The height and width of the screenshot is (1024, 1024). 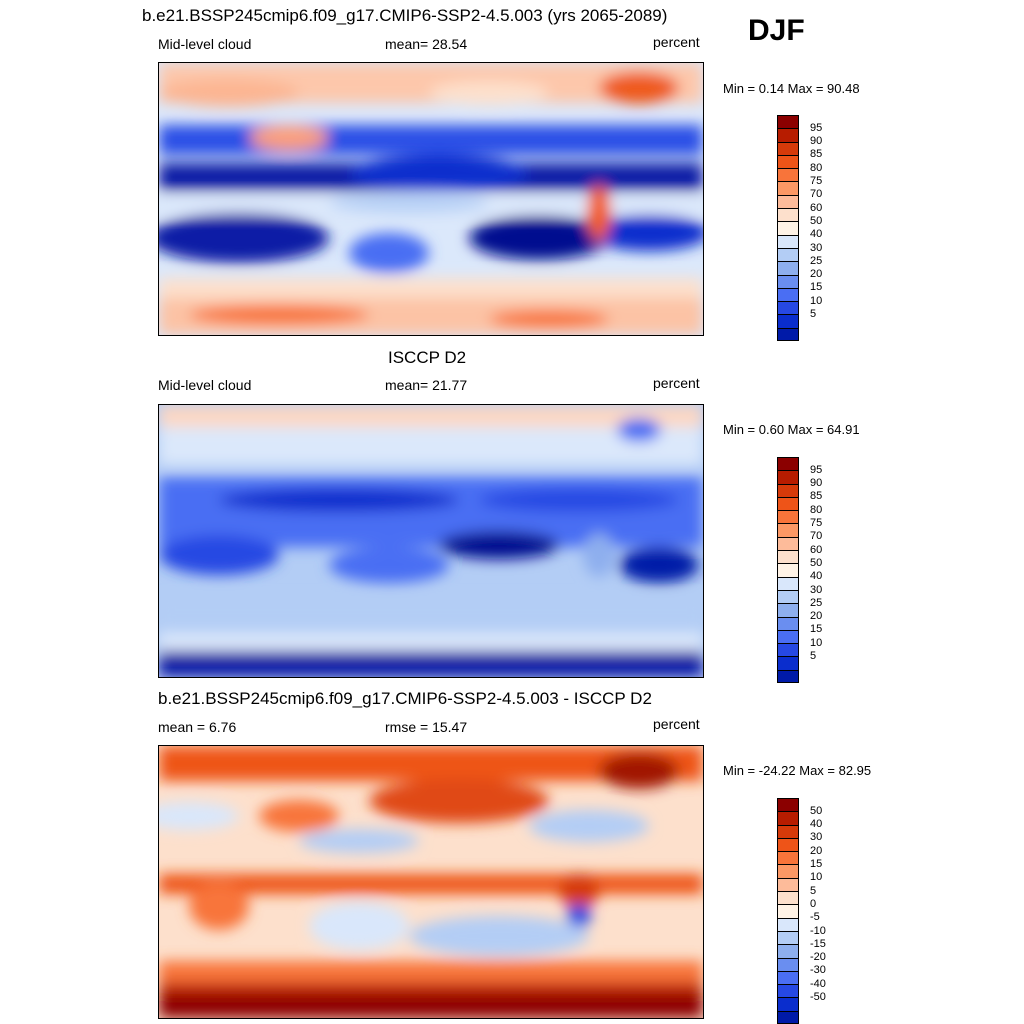 I want to click on obs-colorbar, so click(x=788, y=570).